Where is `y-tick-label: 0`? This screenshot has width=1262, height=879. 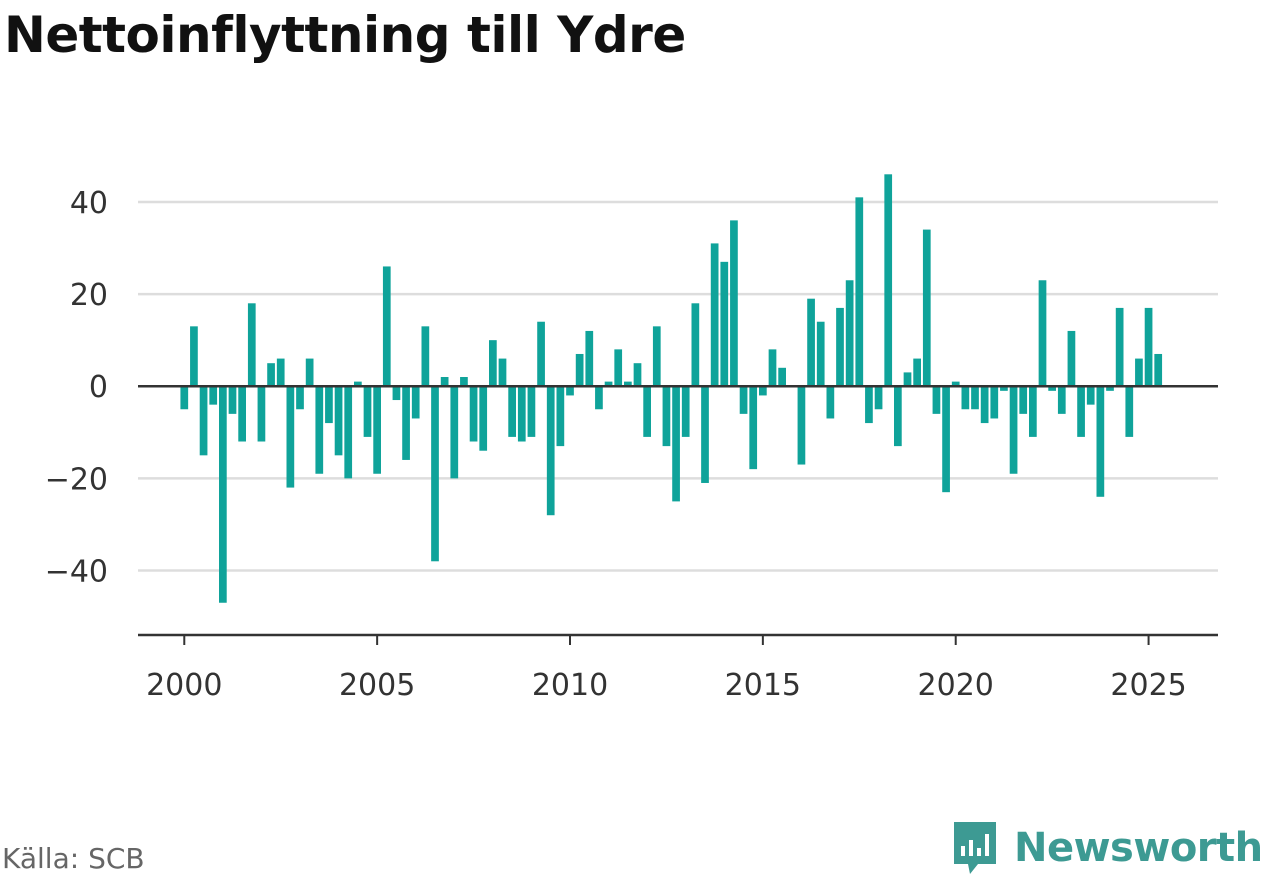
y-tick-label: 0 is located at coordinates (98, 387).